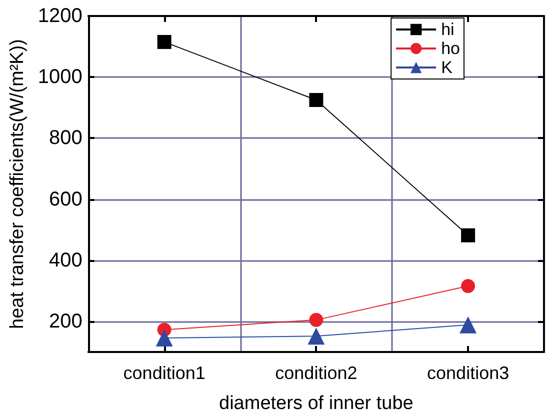 This screenshot has height=418, width=546. Describe the element at coordinates (65, 138) in the screenshot. I see `y-tick-label: 800` at that location.